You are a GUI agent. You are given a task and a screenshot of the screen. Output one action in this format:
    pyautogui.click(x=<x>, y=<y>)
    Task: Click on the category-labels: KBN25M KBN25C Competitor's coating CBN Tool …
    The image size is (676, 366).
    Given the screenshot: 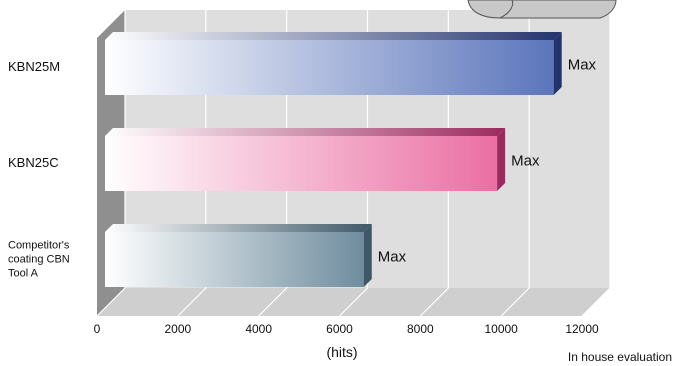 What is the action you would take?
    pyautogui.click(x=39, y=169)
    